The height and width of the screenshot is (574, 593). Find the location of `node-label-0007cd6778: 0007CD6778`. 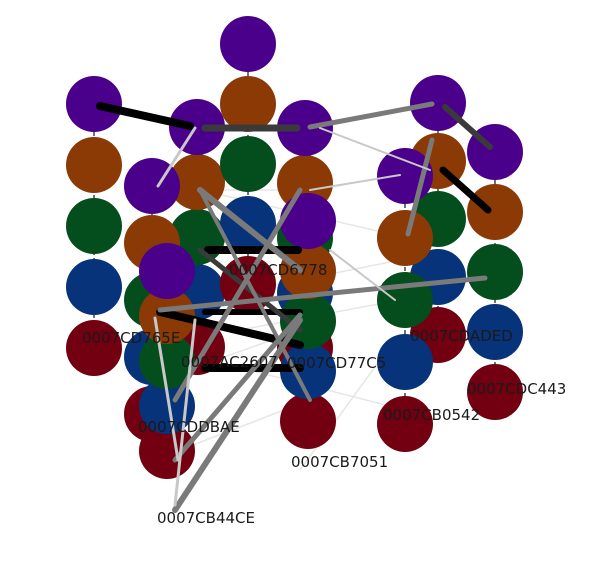

node-label-0007cd6778: 0007CD6778 is located at coordinates (278, 270).